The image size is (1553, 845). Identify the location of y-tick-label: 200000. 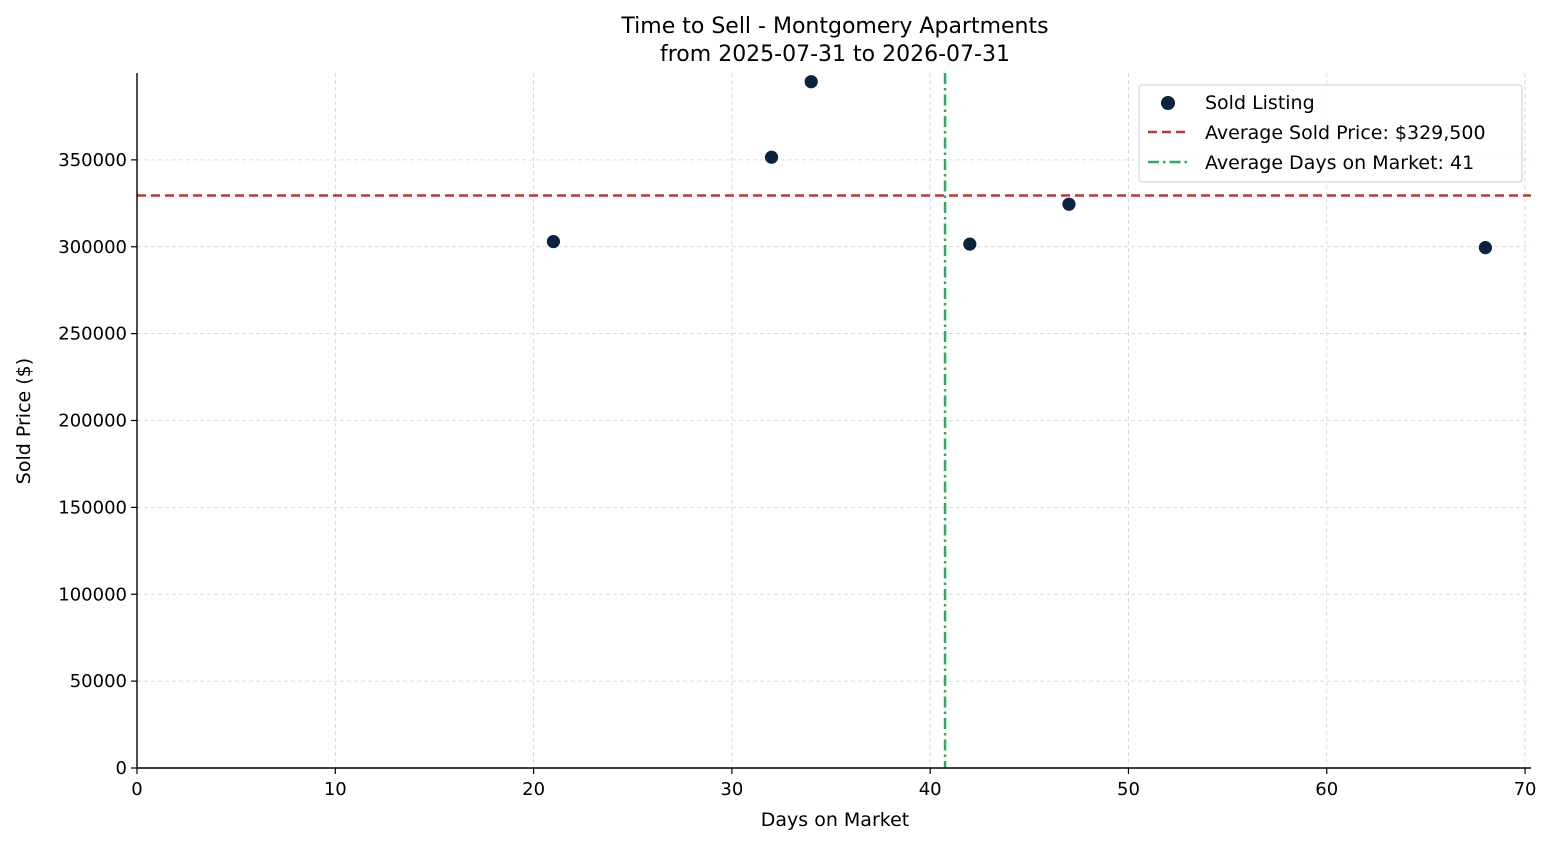
(92, 421).